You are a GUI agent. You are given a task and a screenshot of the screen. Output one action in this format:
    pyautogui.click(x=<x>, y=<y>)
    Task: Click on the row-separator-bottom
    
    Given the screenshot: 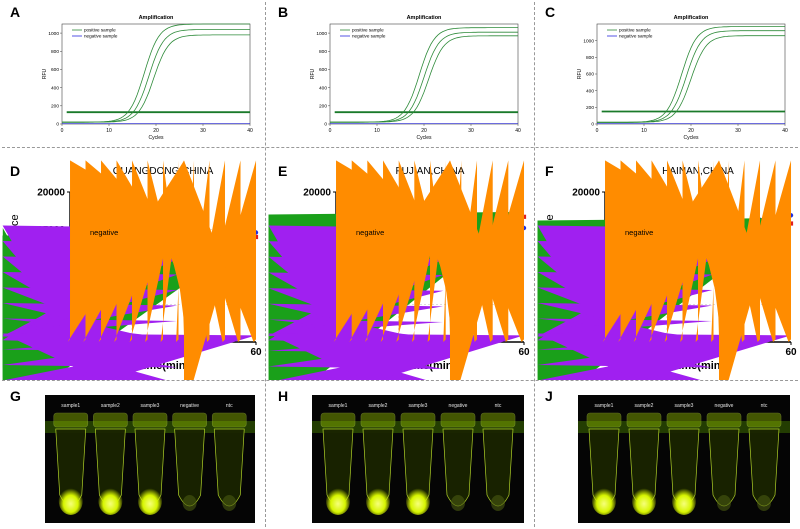 What is the action you would take?
    pyautogui.click(x=400, y=380)
    